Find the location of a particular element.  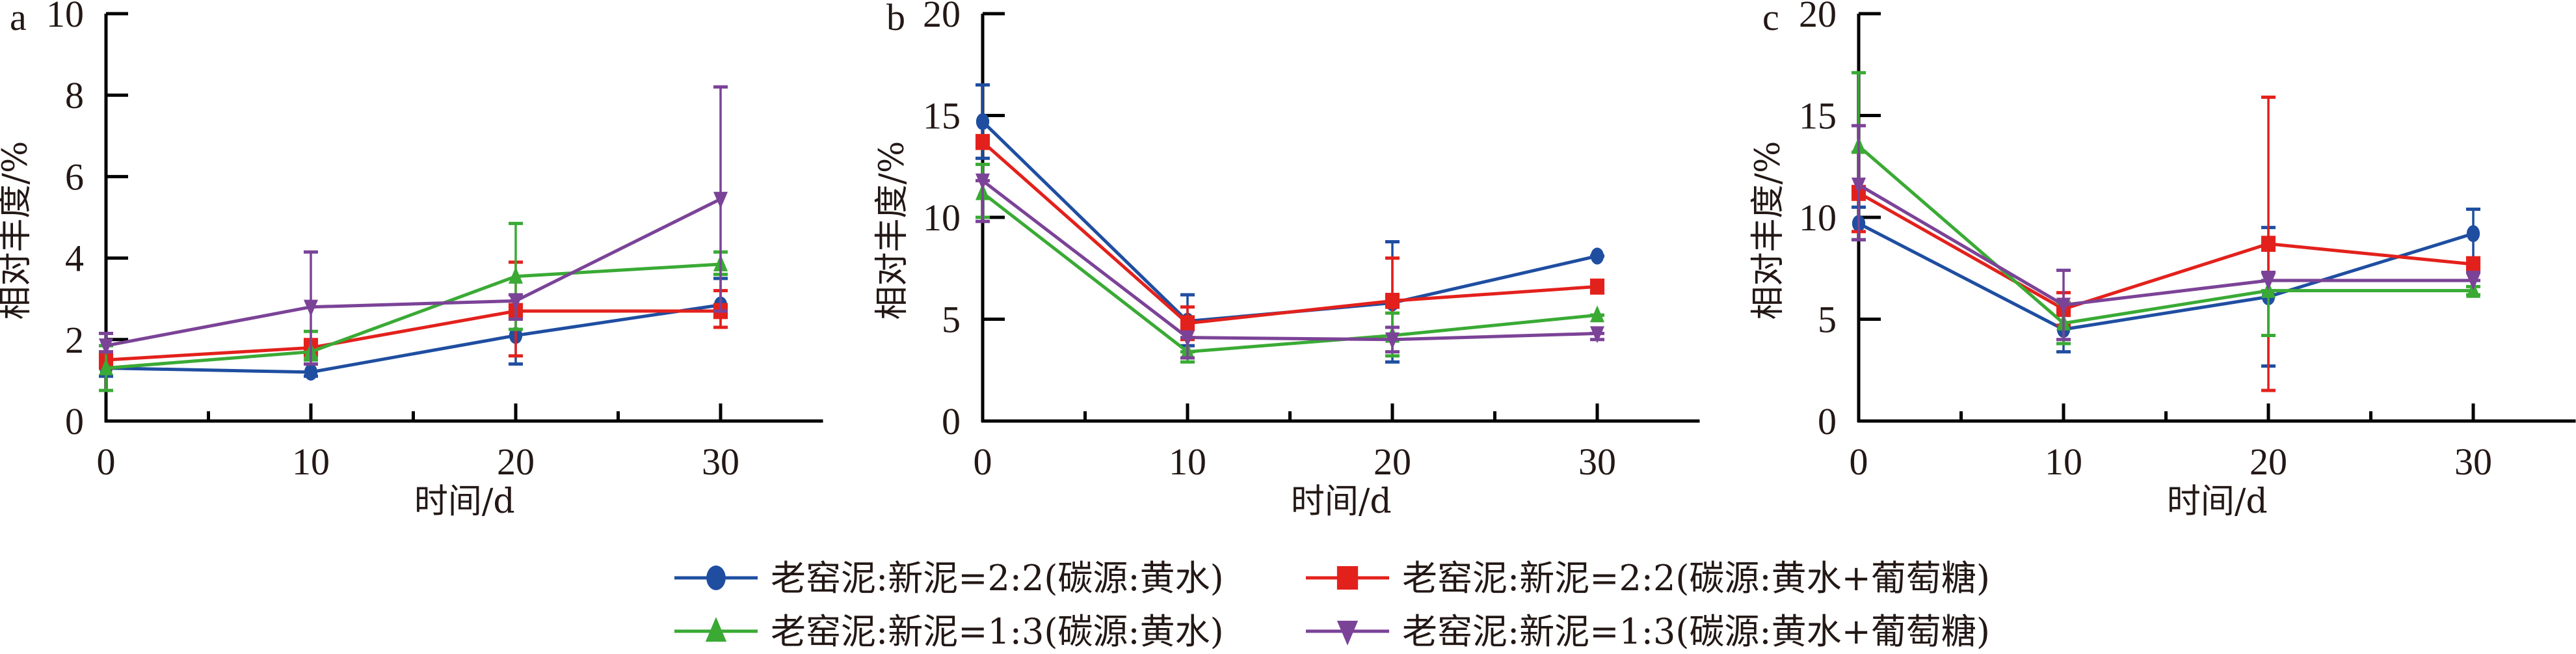

y-tick-label: 4 is located at coordinates (74, 259).